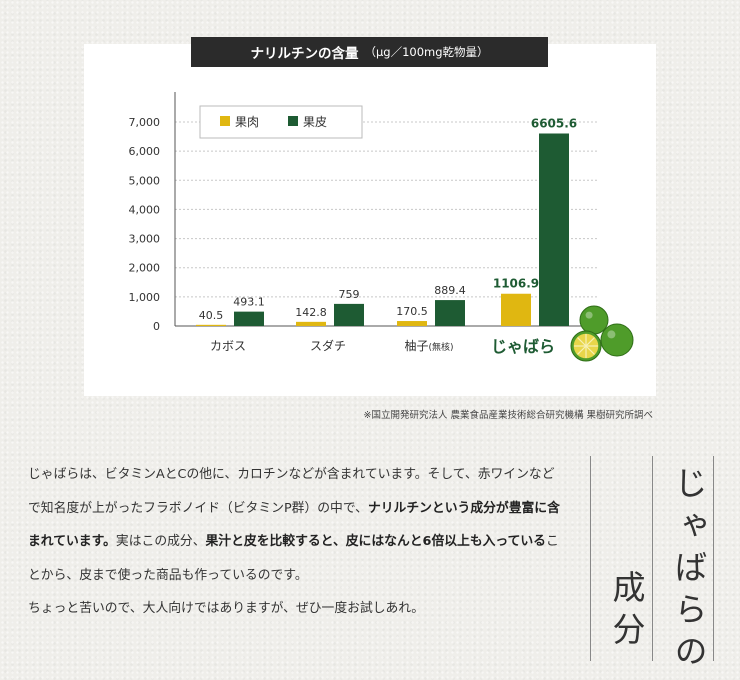 The width and height of the screenshot is (740, 680). What do you see at coordinates (626, 612) in the screenshot?
I see `section-title-line2: 成分` at bounding box center [626, 612].